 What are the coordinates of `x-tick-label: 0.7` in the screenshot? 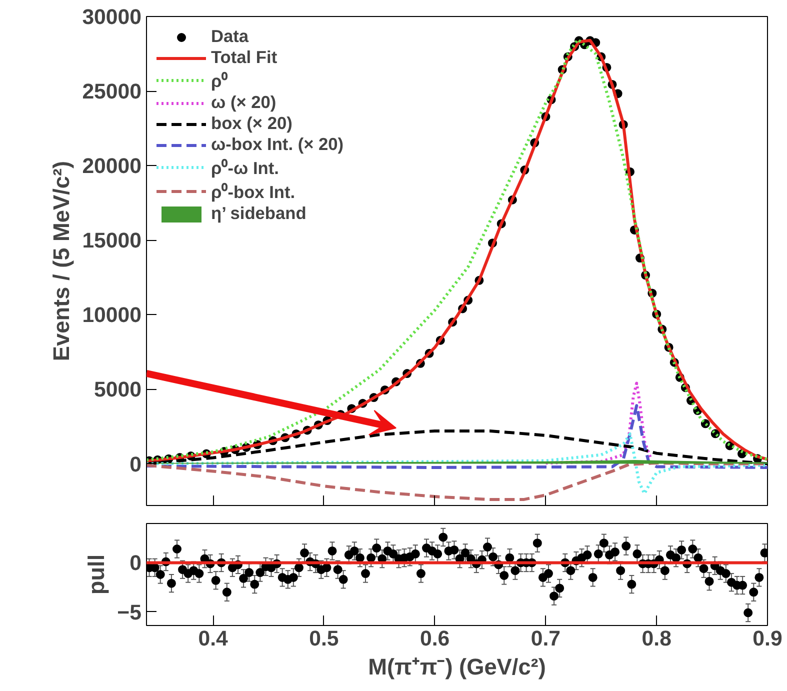 It's located at (545, 638).